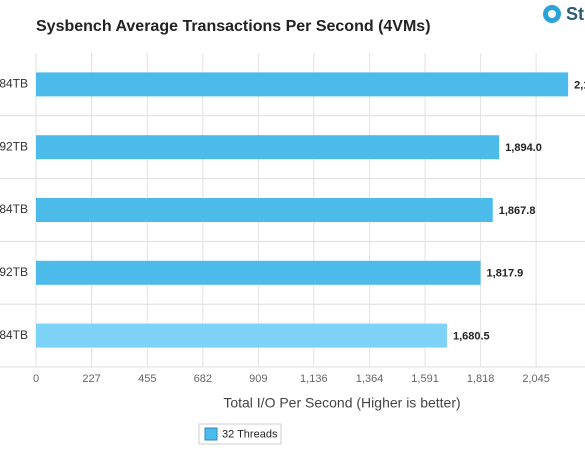 This screenshot has height=451, width=585. I want to click on legend-box, so click(240, 434).